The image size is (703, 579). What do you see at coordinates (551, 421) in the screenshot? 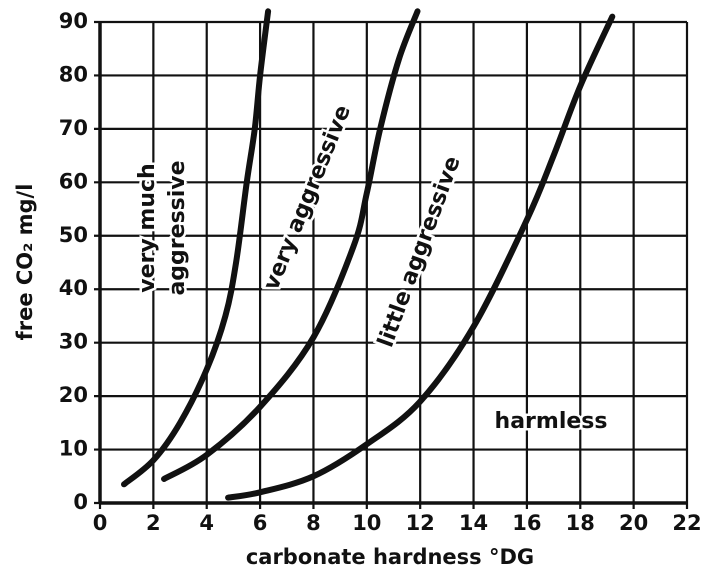
I see `region-label: harmless` at bounding box center [551, 421].